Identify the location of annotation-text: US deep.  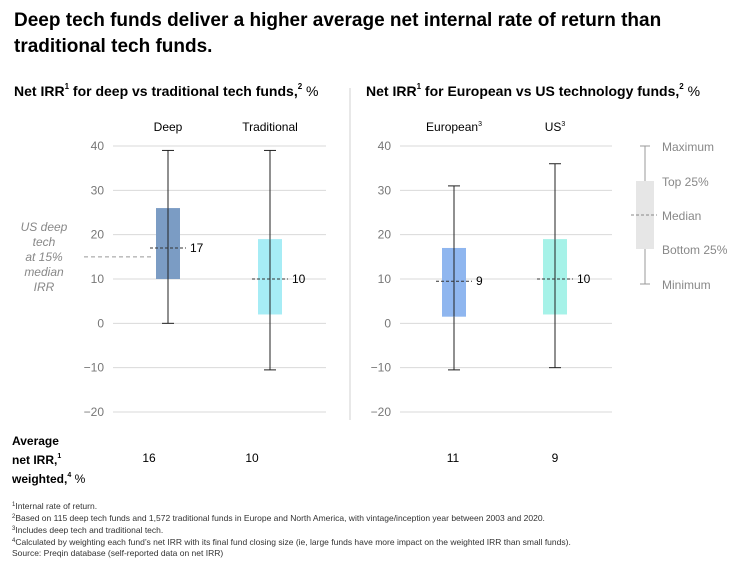
(44, 227).